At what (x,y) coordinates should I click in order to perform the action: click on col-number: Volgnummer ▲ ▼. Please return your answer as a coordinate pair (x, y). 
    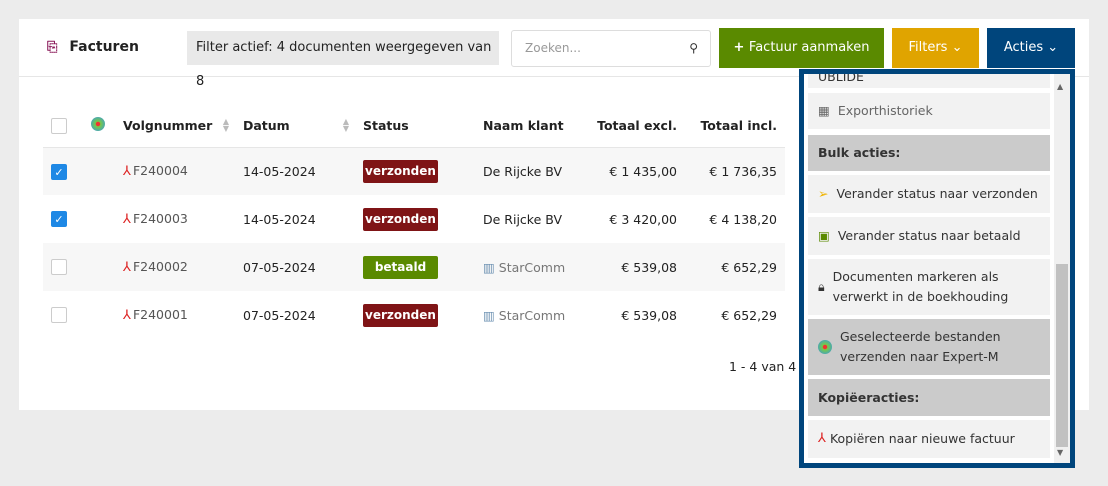
    Looking at the image, I should click on (175, 126).